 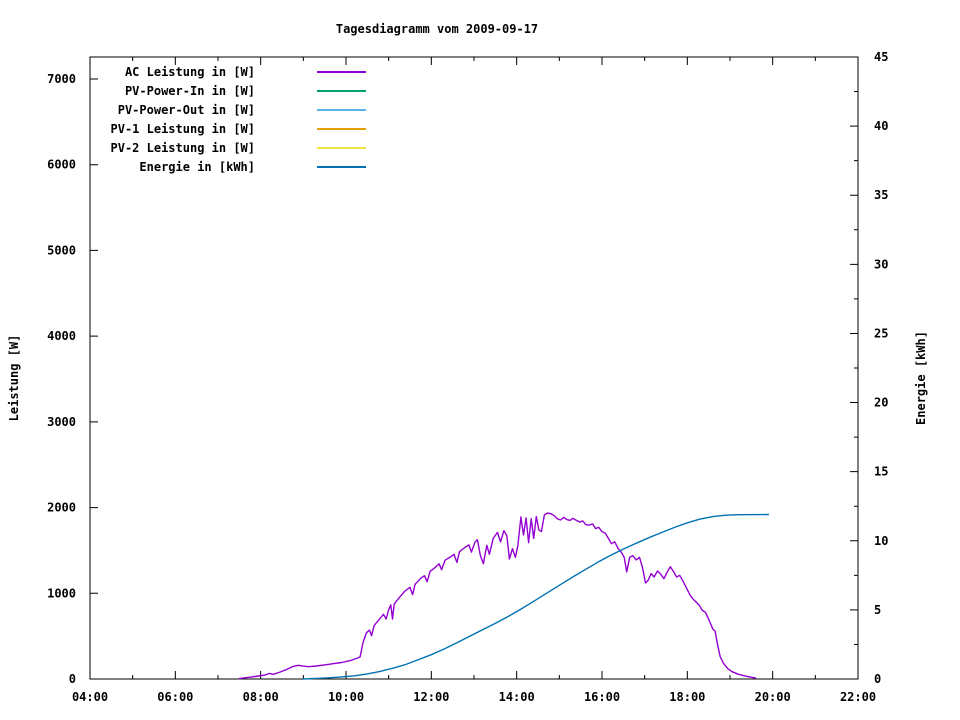 What do you see at coordinates (687, 697) in the screenshot?
I see `x-tick-label: 18:00` at bounding box center [687, 697].